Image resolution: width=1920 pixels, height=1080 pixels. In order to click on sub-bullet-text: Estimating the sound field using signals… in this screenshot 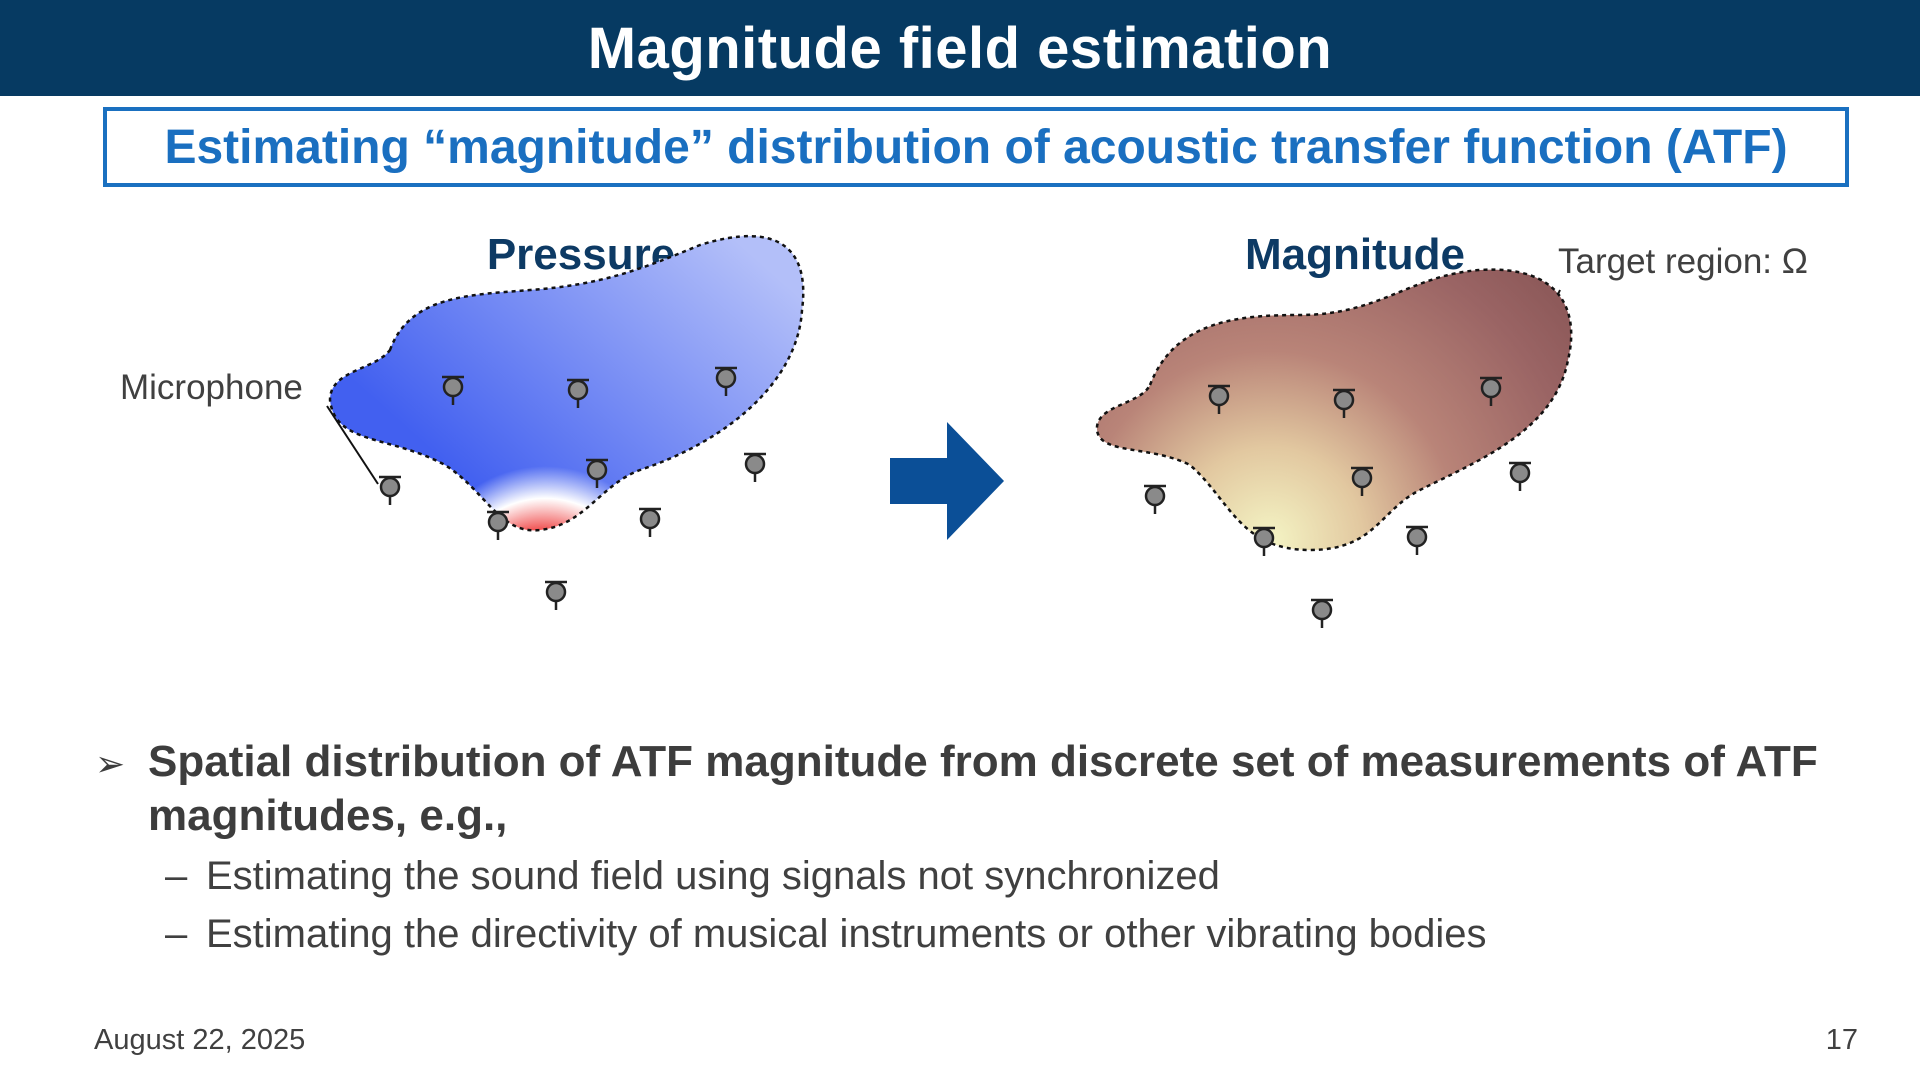, I will do `click(713, 876)`.